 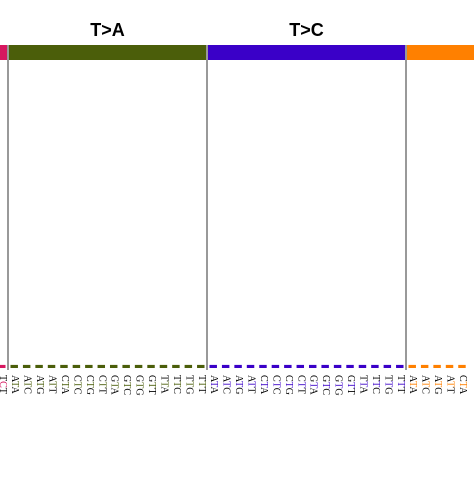 What do you see at coordinates (3, 384) in the screenshot?
I see `x-tick-label: TCT` at bounding box center [3, 384].